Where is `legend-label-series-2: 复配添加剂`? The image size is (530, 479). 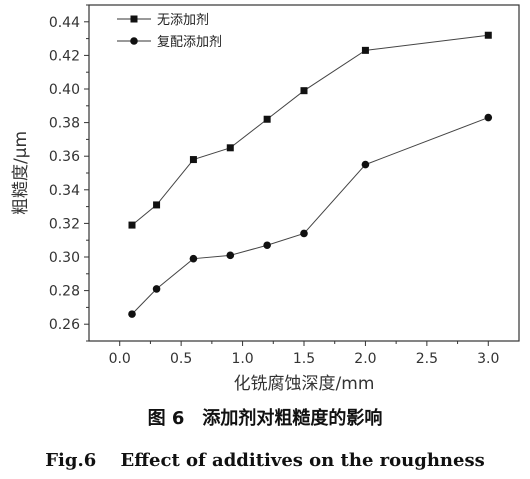 legend-label-series-2: 复配添加剂 is located at coordinates (189, 42).